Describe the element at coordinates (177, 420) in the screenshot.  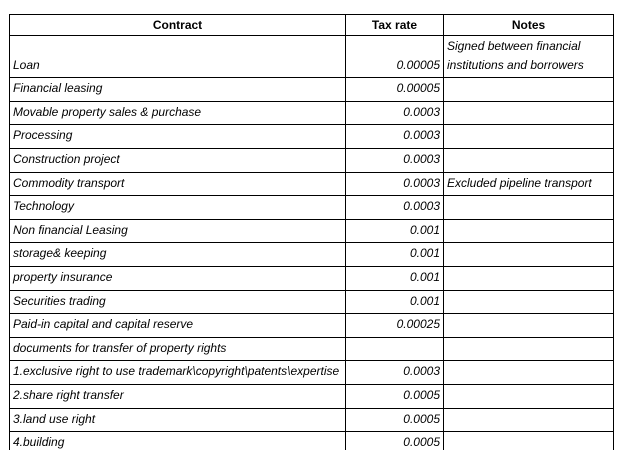
I see `cell-contract: 3.land use right` at that location.